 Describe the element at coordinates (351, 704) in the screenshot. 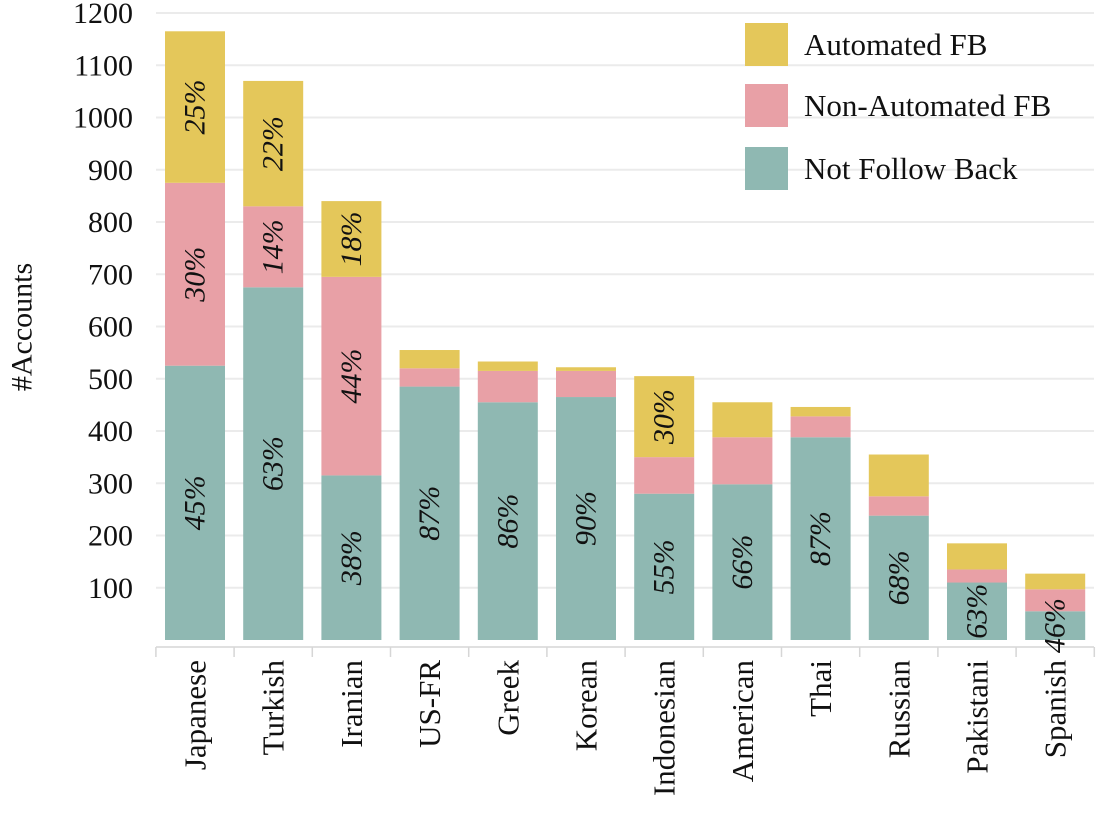

I see `x-tick-label: Iranian` at that location.